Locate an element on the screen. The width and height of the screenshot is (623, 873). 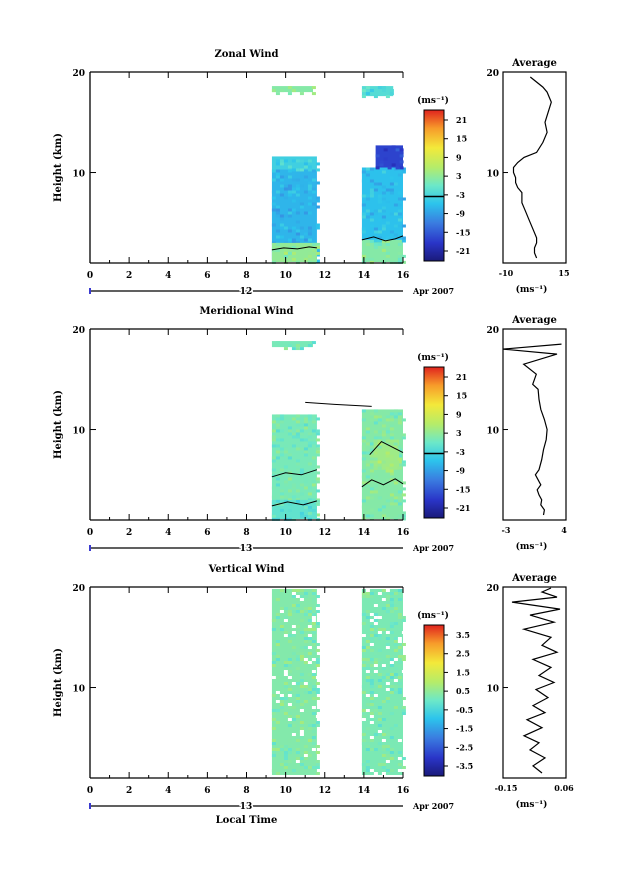
y-tick-label: 20 is located at coordinates (78, 331).